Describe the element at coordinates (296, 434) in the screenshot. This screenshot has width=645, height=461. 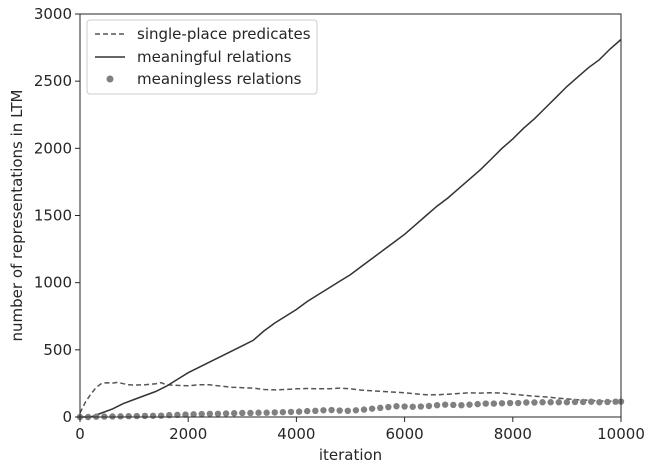
I see `x-tick-label: 4000` at that location.